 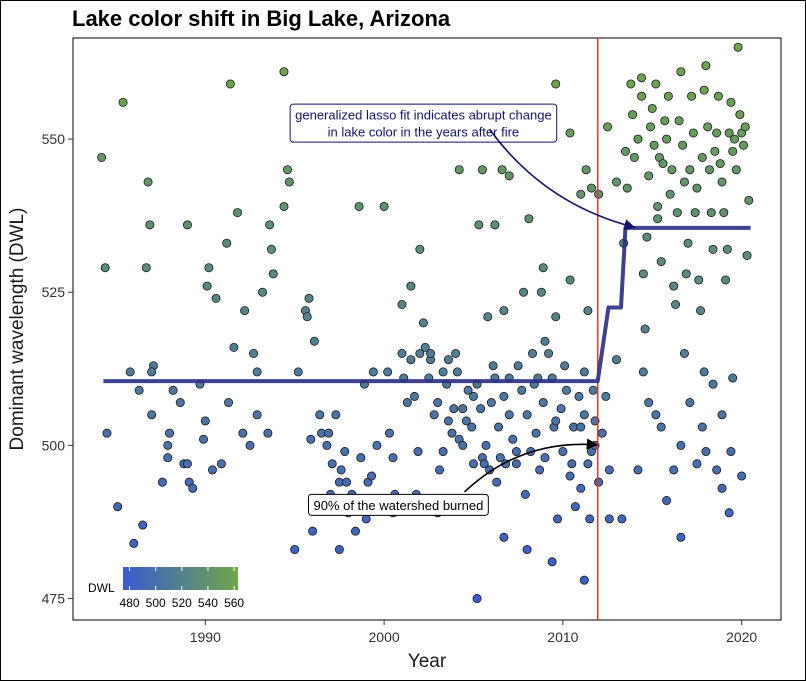 What do you see at coordinates (54, 599) in the screenshot?
I see `y-tick-label: 475` at bounding box center [54, 599].